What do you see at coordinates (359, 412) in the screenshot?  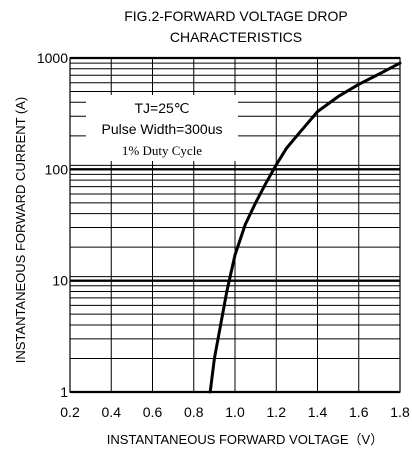 I see `x-tick-label: 1.6` at bounding box center [359, 412].